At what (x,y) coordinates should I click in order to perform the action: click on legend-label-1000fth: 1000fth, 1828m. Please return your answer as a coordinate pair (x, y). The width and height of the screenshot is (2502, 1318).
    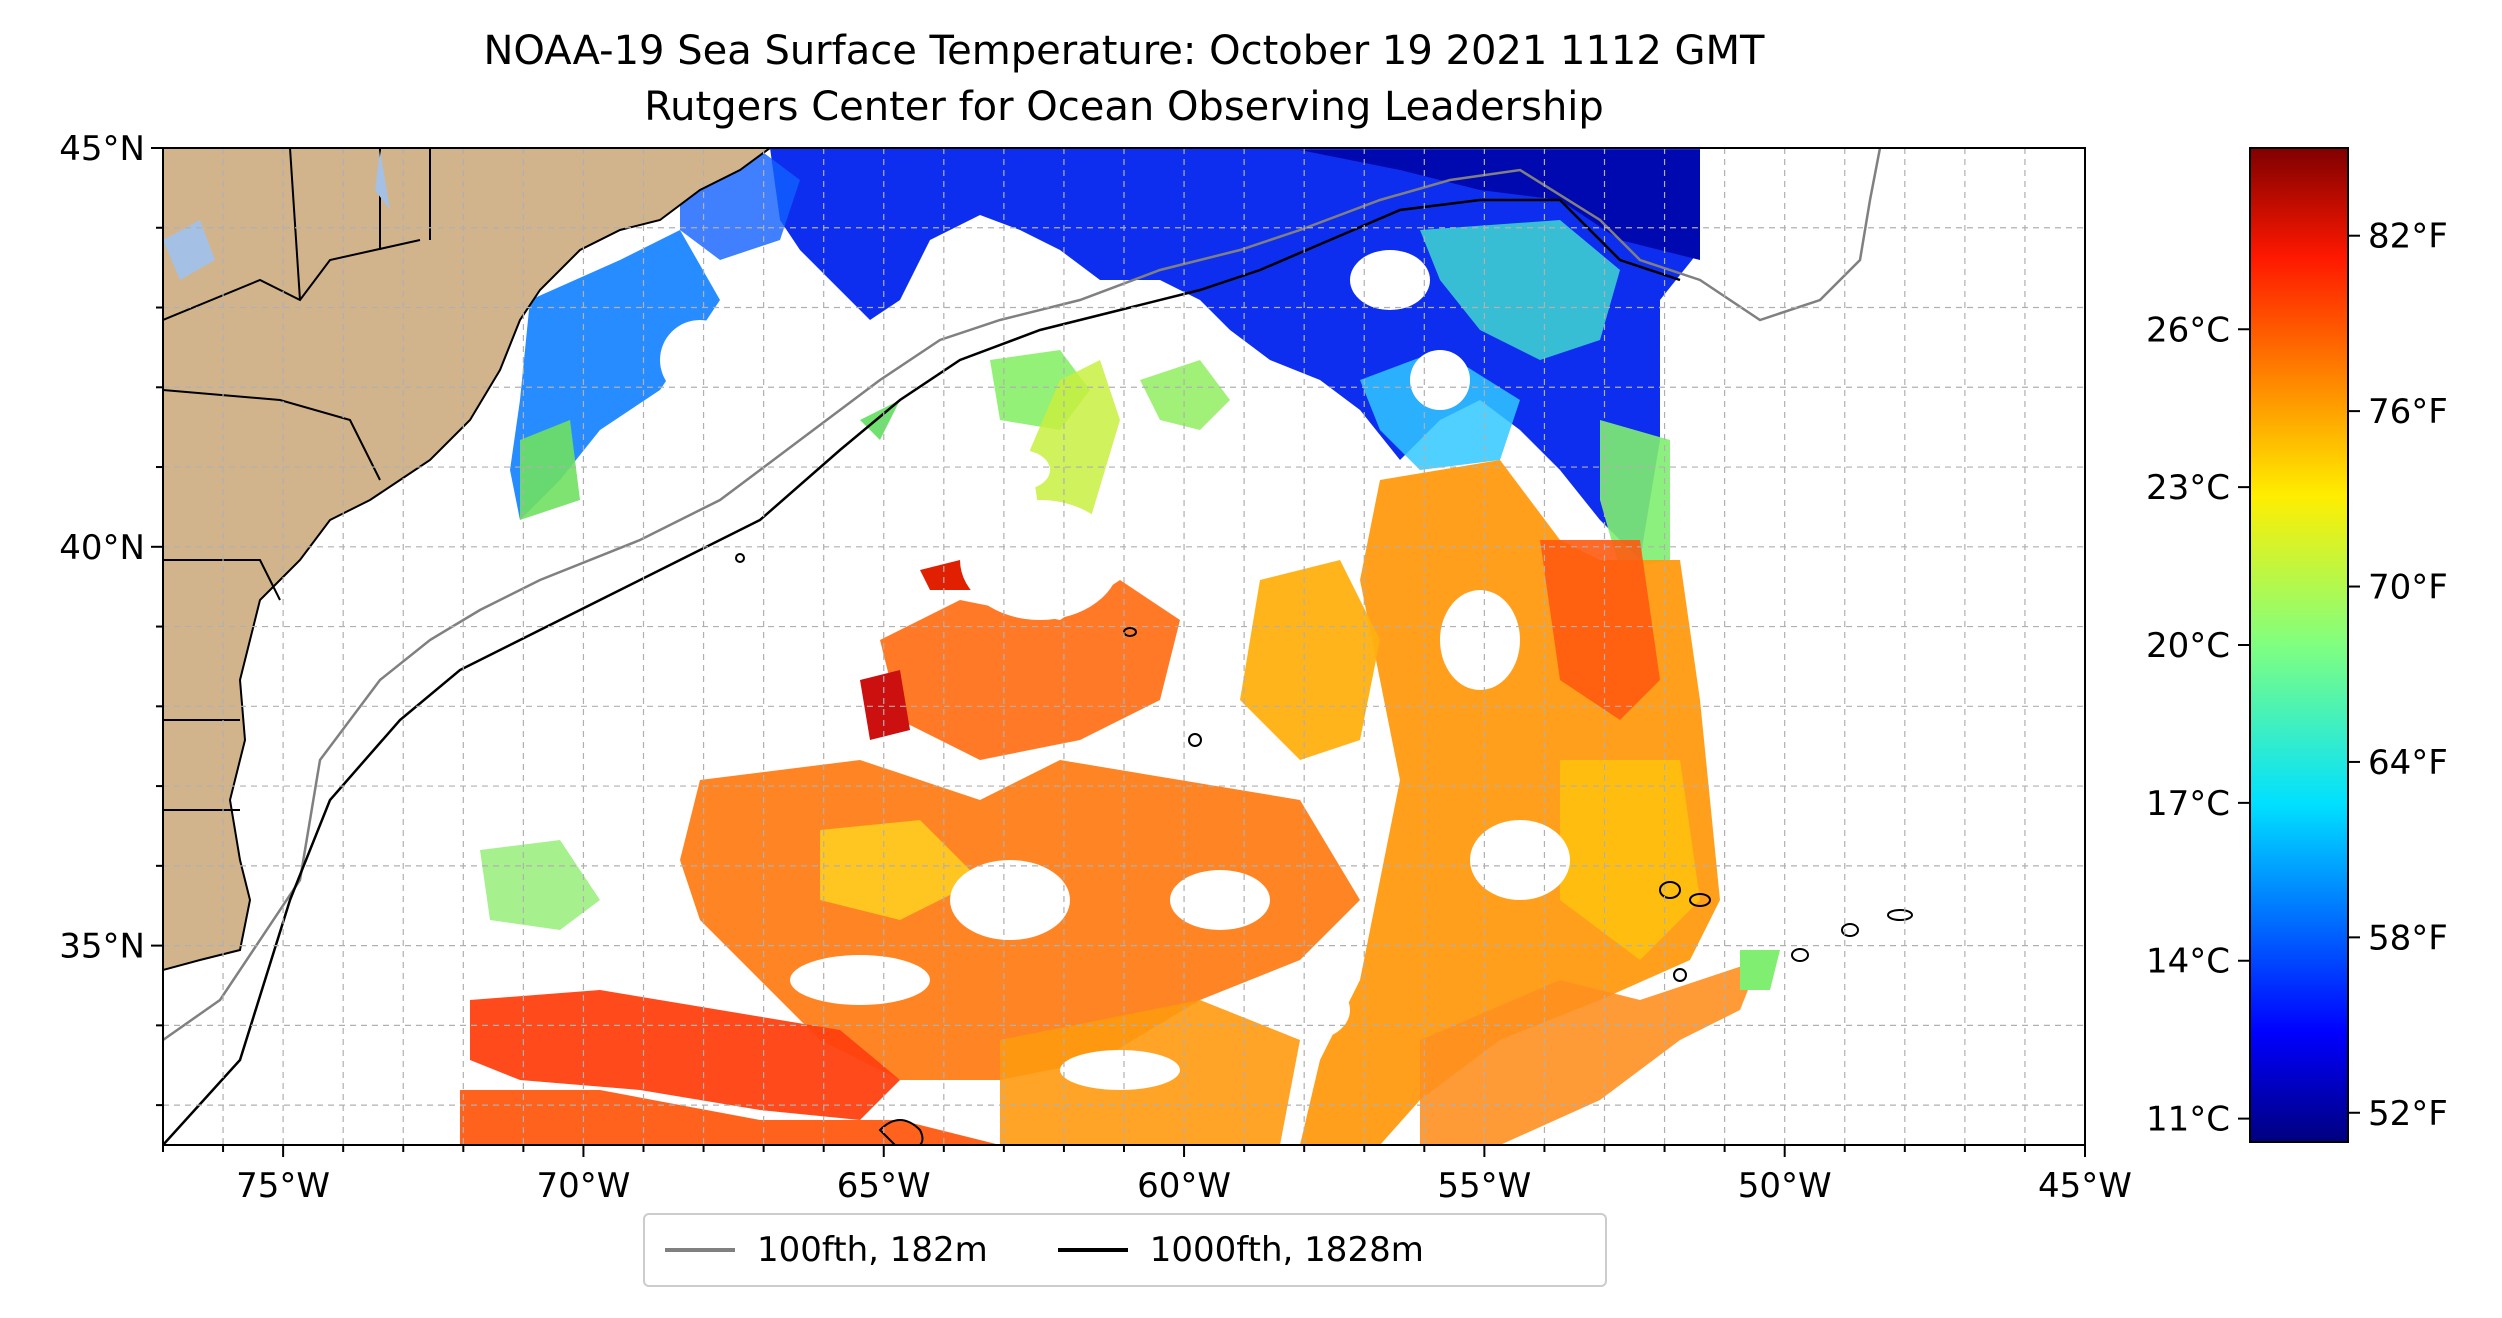
    Looking at the image, I should click on (1286, 1250).